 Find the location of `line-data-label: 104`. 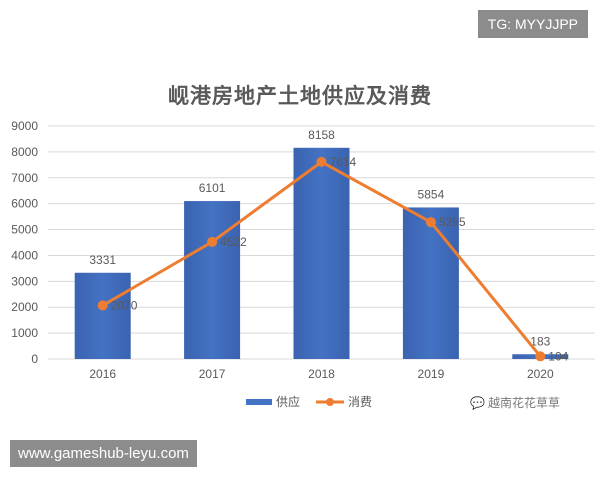

line-data-label: 104 is located at coordinates (558, 356).